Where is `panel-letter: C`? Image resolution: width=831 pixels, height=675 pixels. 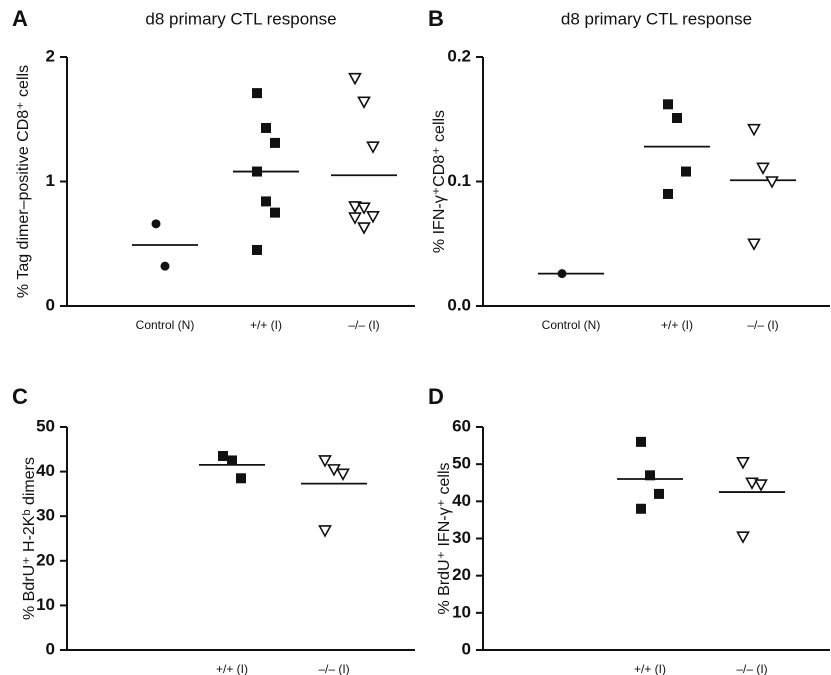
panel-letter: C is located at coordinates (20, 396).